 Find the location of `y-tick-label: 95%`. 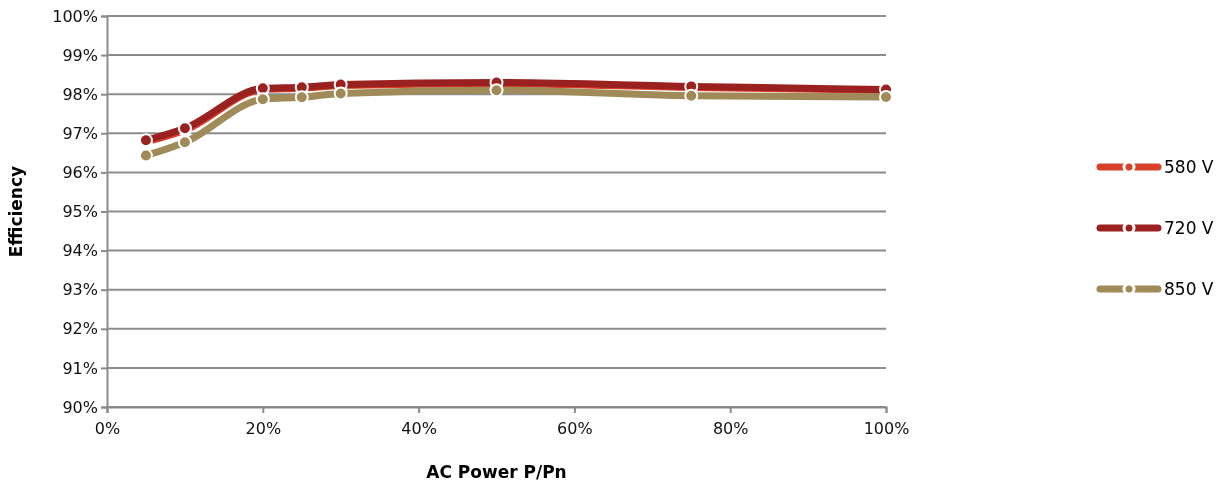

y-tick-label: 95% is located at coordinates (80, 212).